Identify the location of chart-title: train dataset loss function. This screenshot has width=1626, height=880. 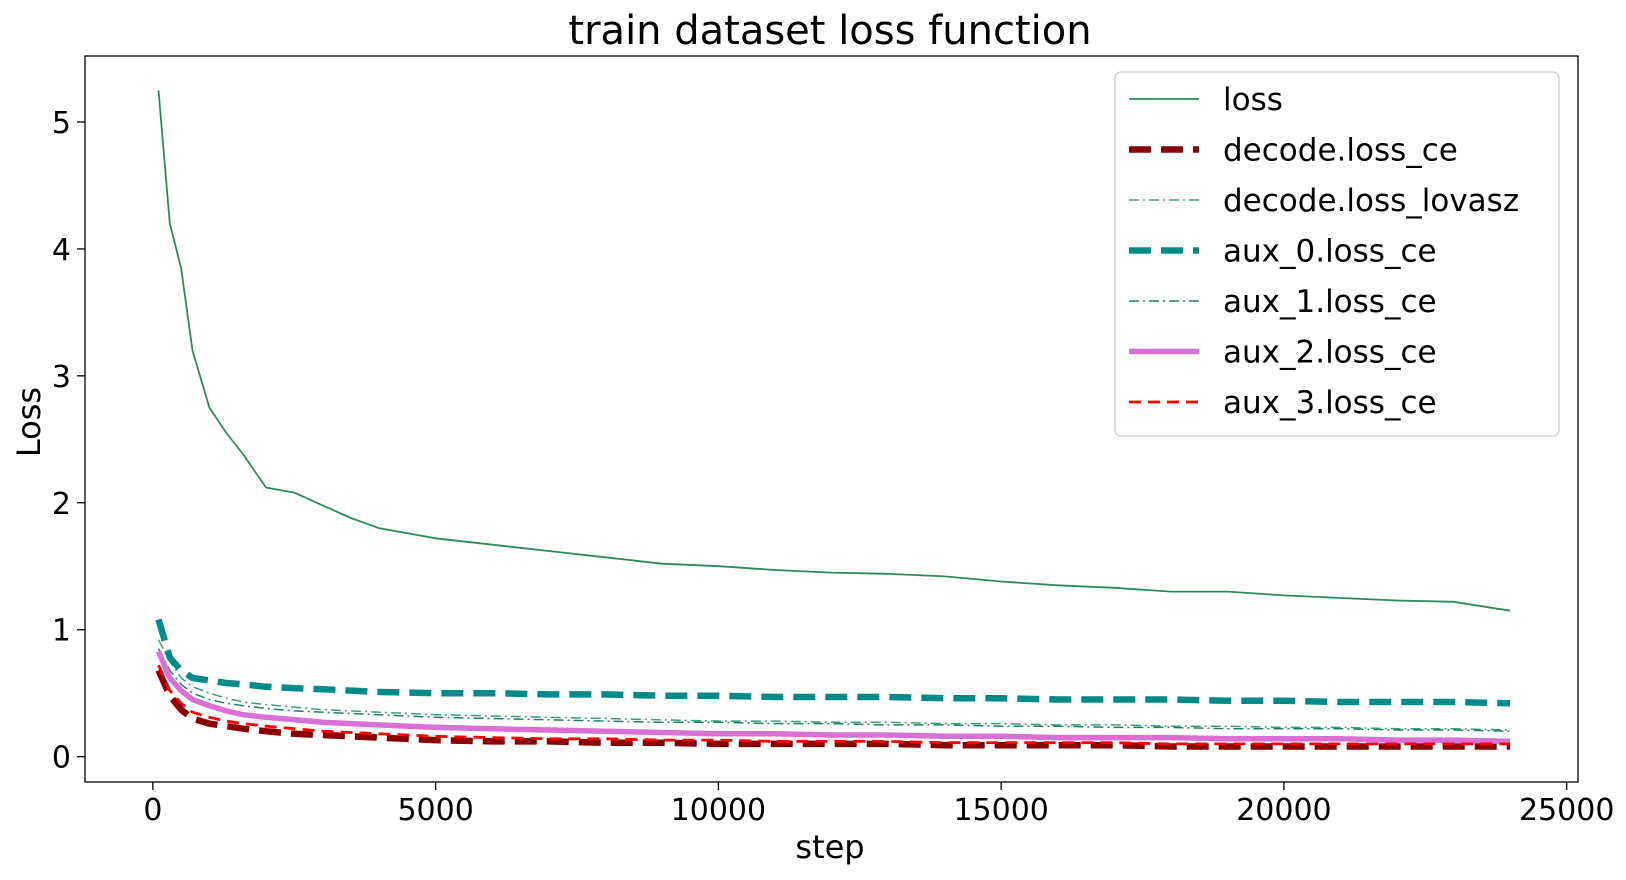
(829, 31).